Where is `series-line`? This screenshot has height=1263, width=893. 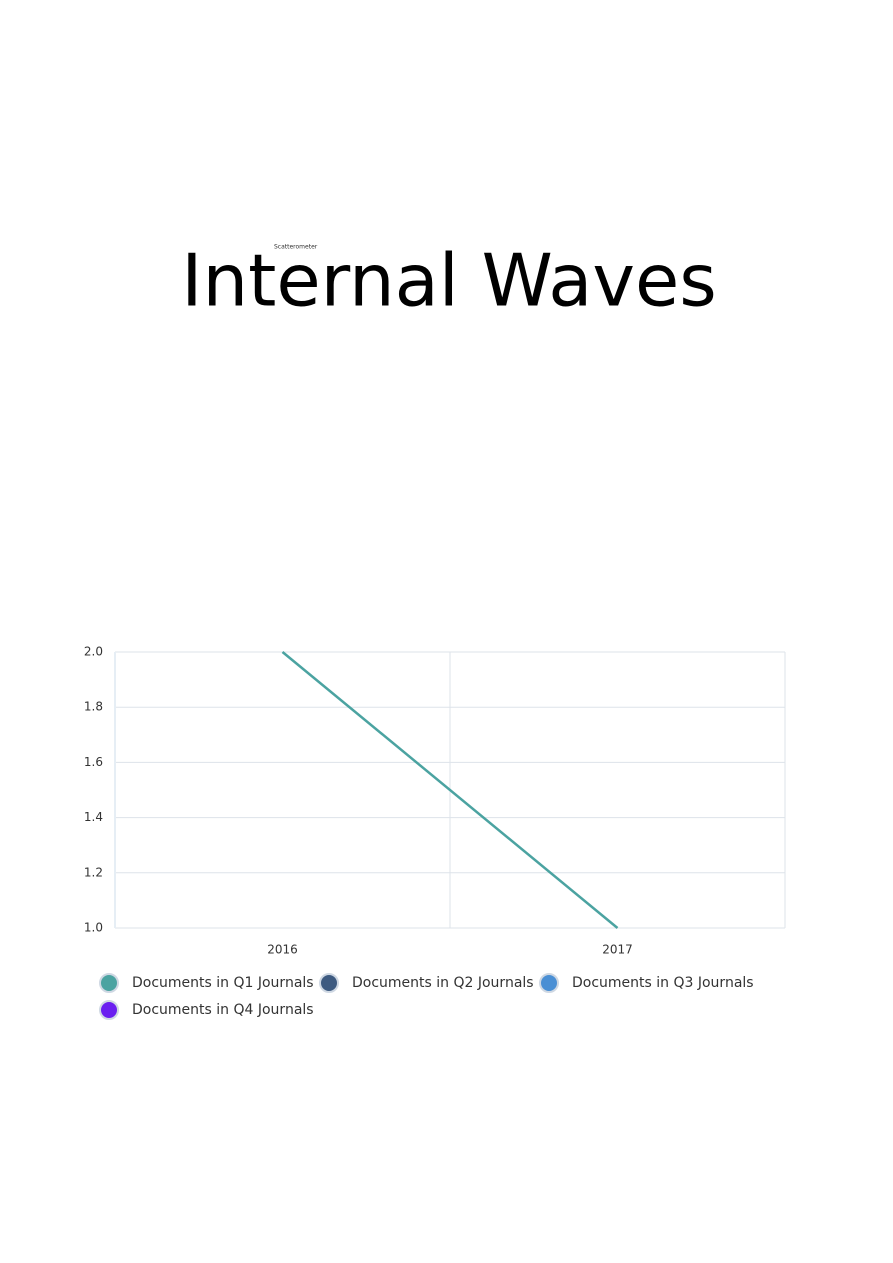 series-line is located at coordinates (450, 790).